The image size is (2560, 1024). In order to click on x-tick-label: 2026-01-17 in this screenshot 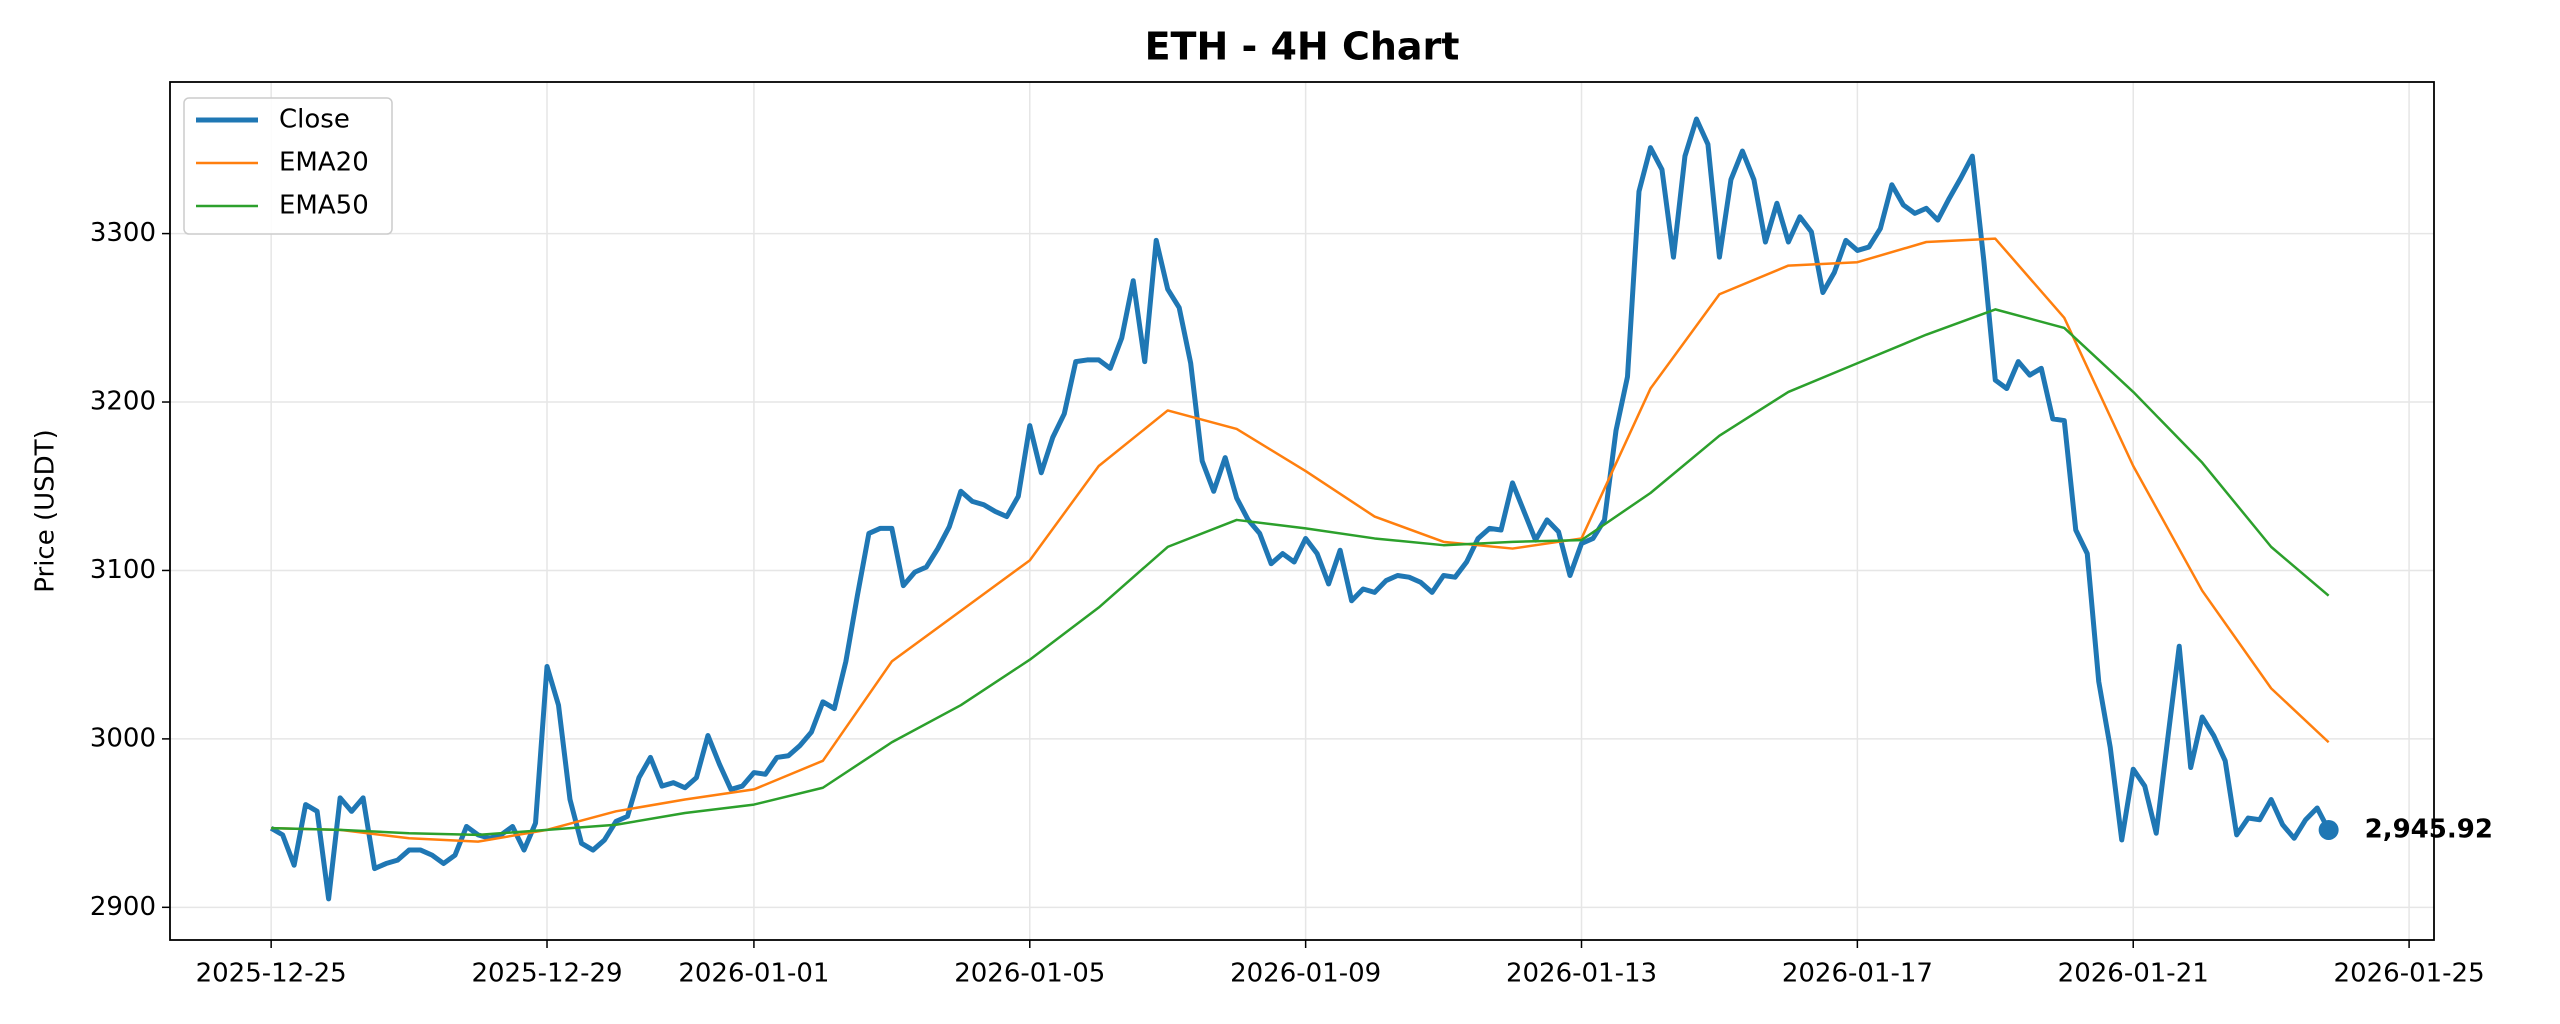, I will do `click(1857, 974)`.